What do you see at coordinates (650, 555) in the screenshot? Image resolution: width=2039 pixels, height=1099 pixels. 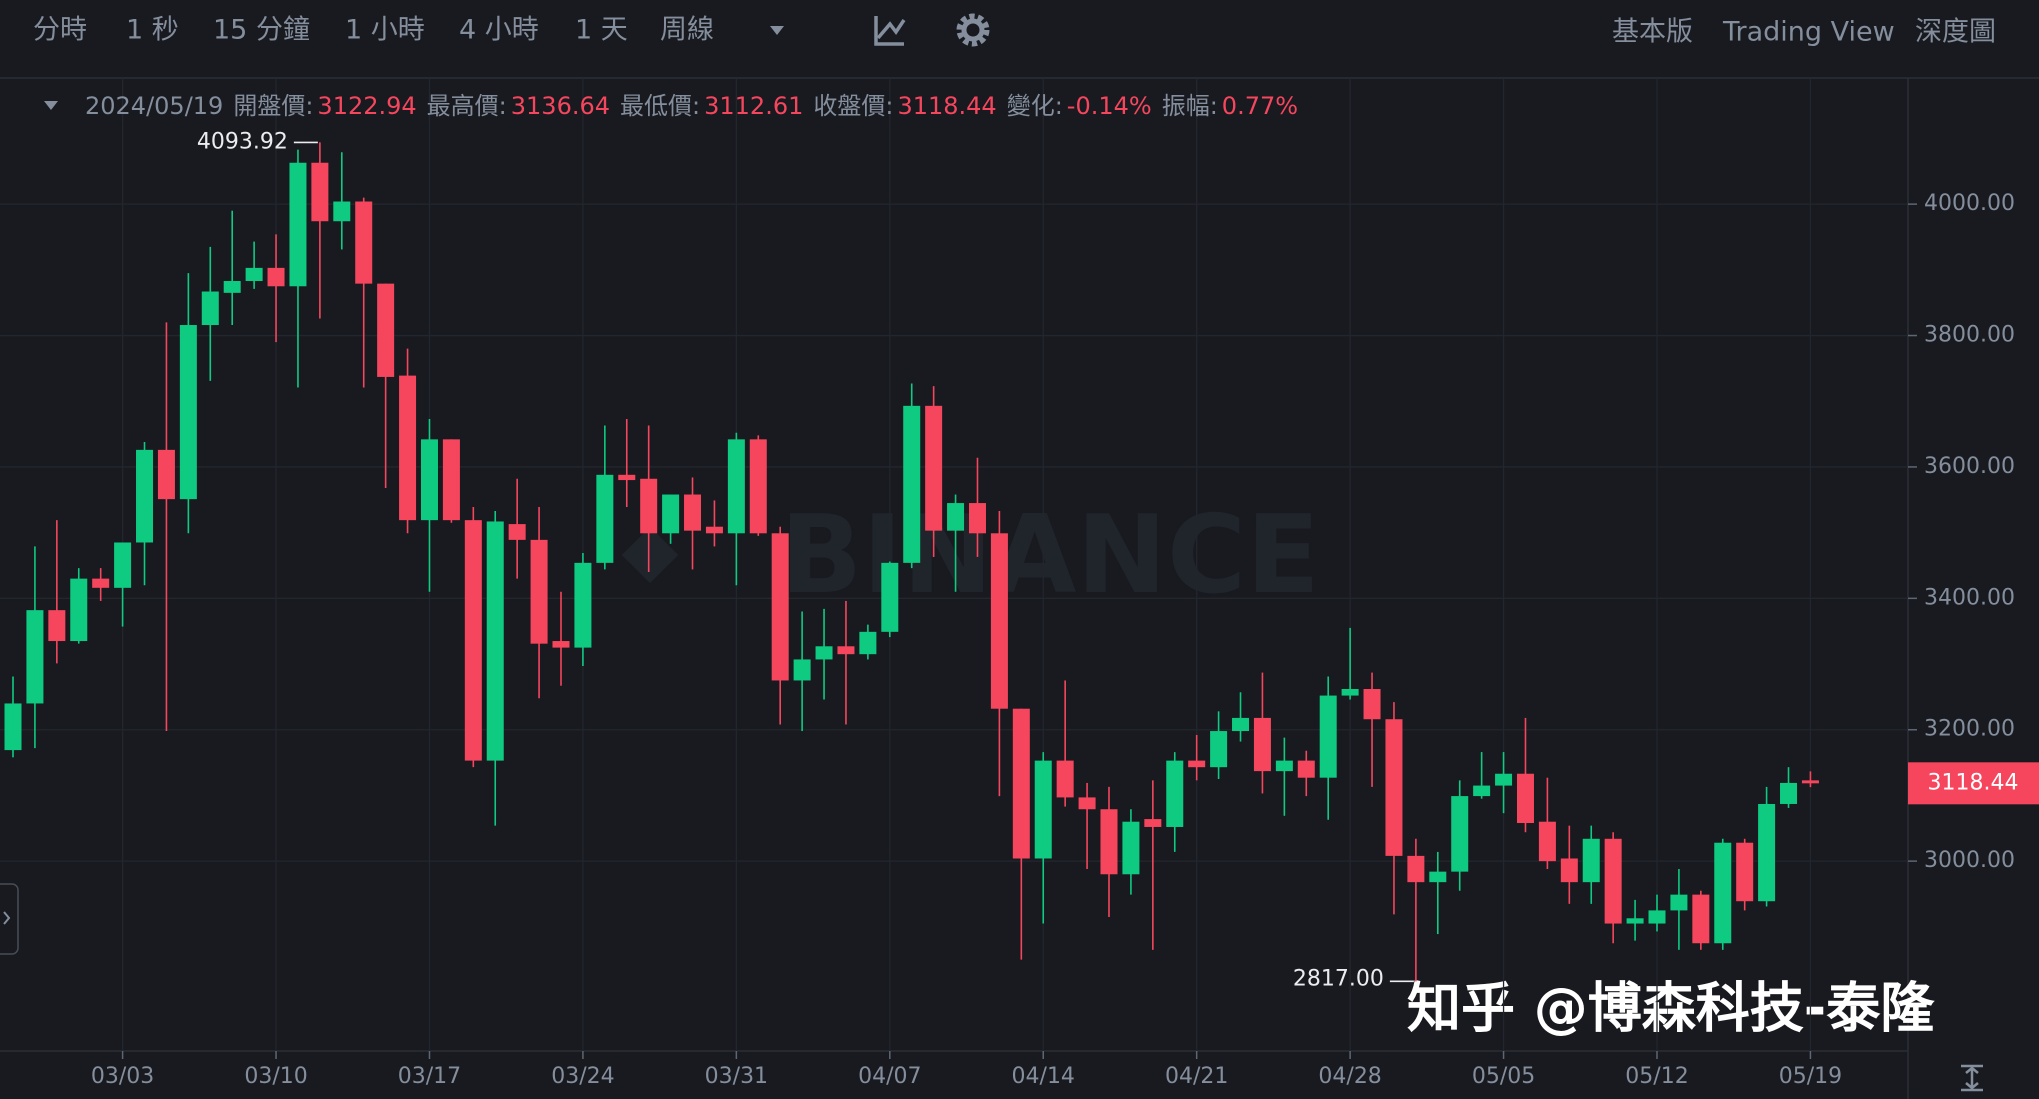 I see `watermark-logo` at bounding box center [650, 555].